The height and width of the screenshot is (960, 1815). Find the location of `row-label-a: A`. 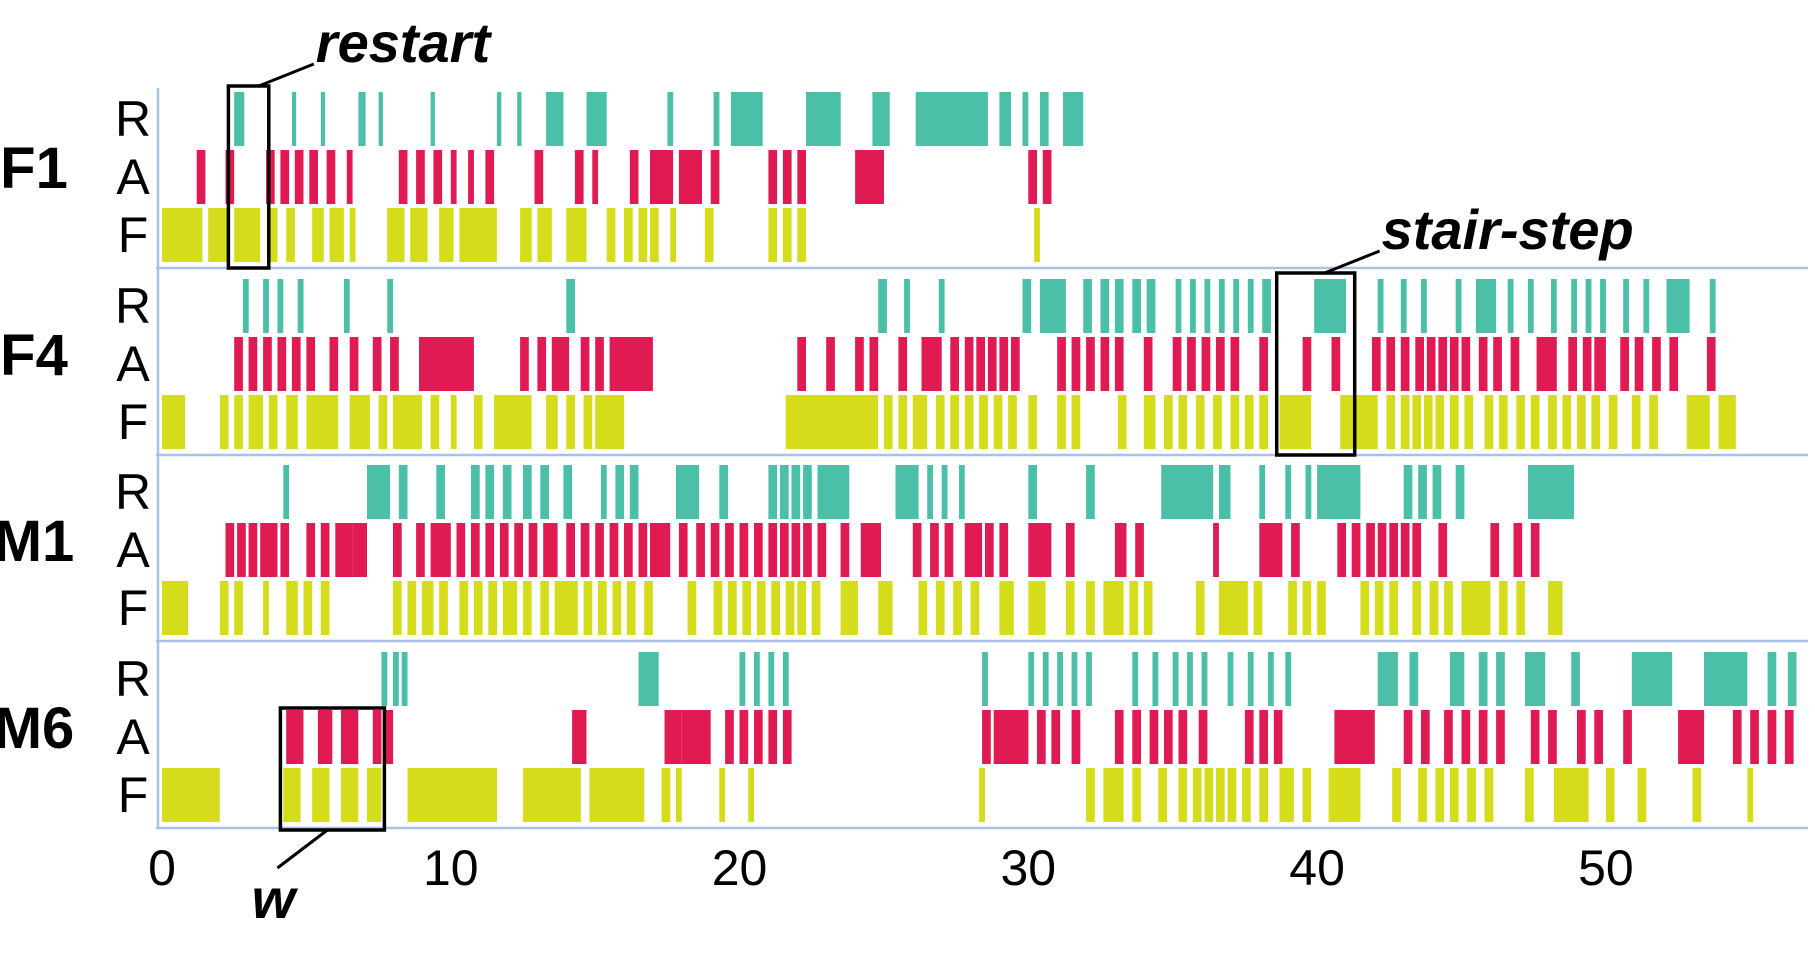

row-label-a: A is located at coordinates (133, 177).